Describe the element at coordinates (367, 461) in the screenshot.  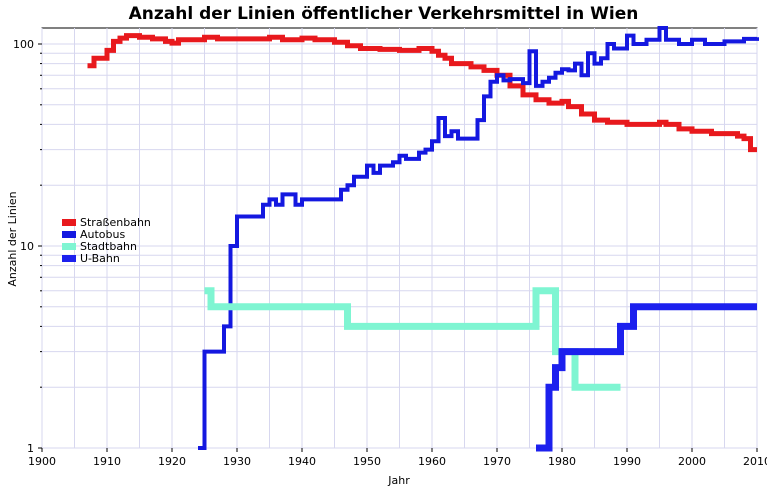
I see `x-tick-label: 1950` at that location.